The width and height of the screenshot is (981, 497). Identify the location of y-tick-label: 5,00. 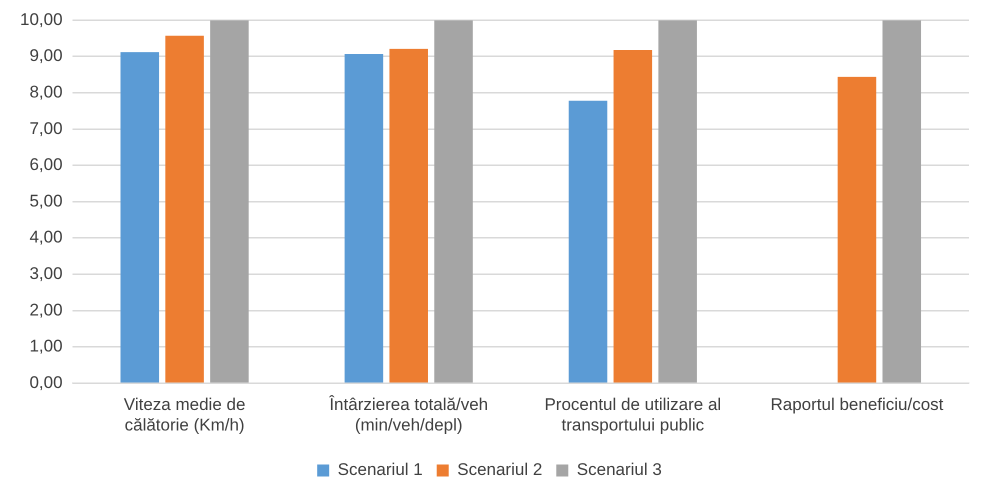
(46, 200).